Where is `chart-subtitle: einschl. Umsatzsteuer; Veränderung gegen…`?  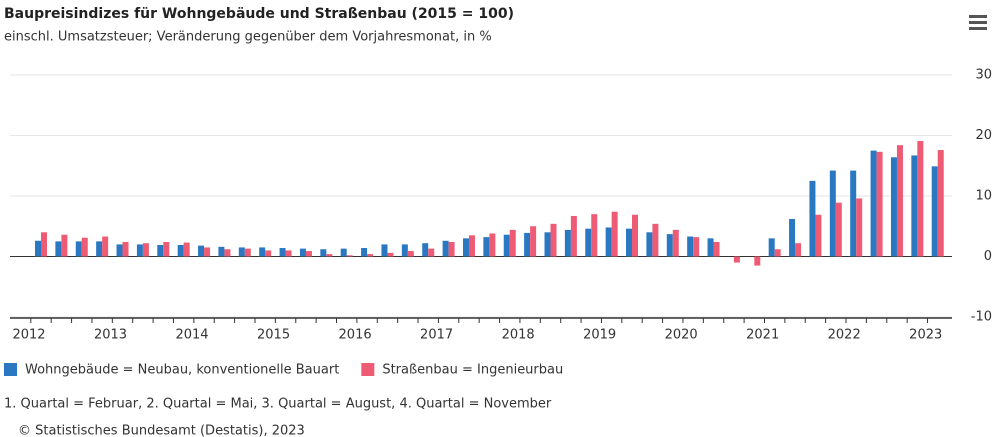
chart-subtitle: einschl. Umsatzsteuer; Veränderung gegen… is located at coordinates (248, 37).